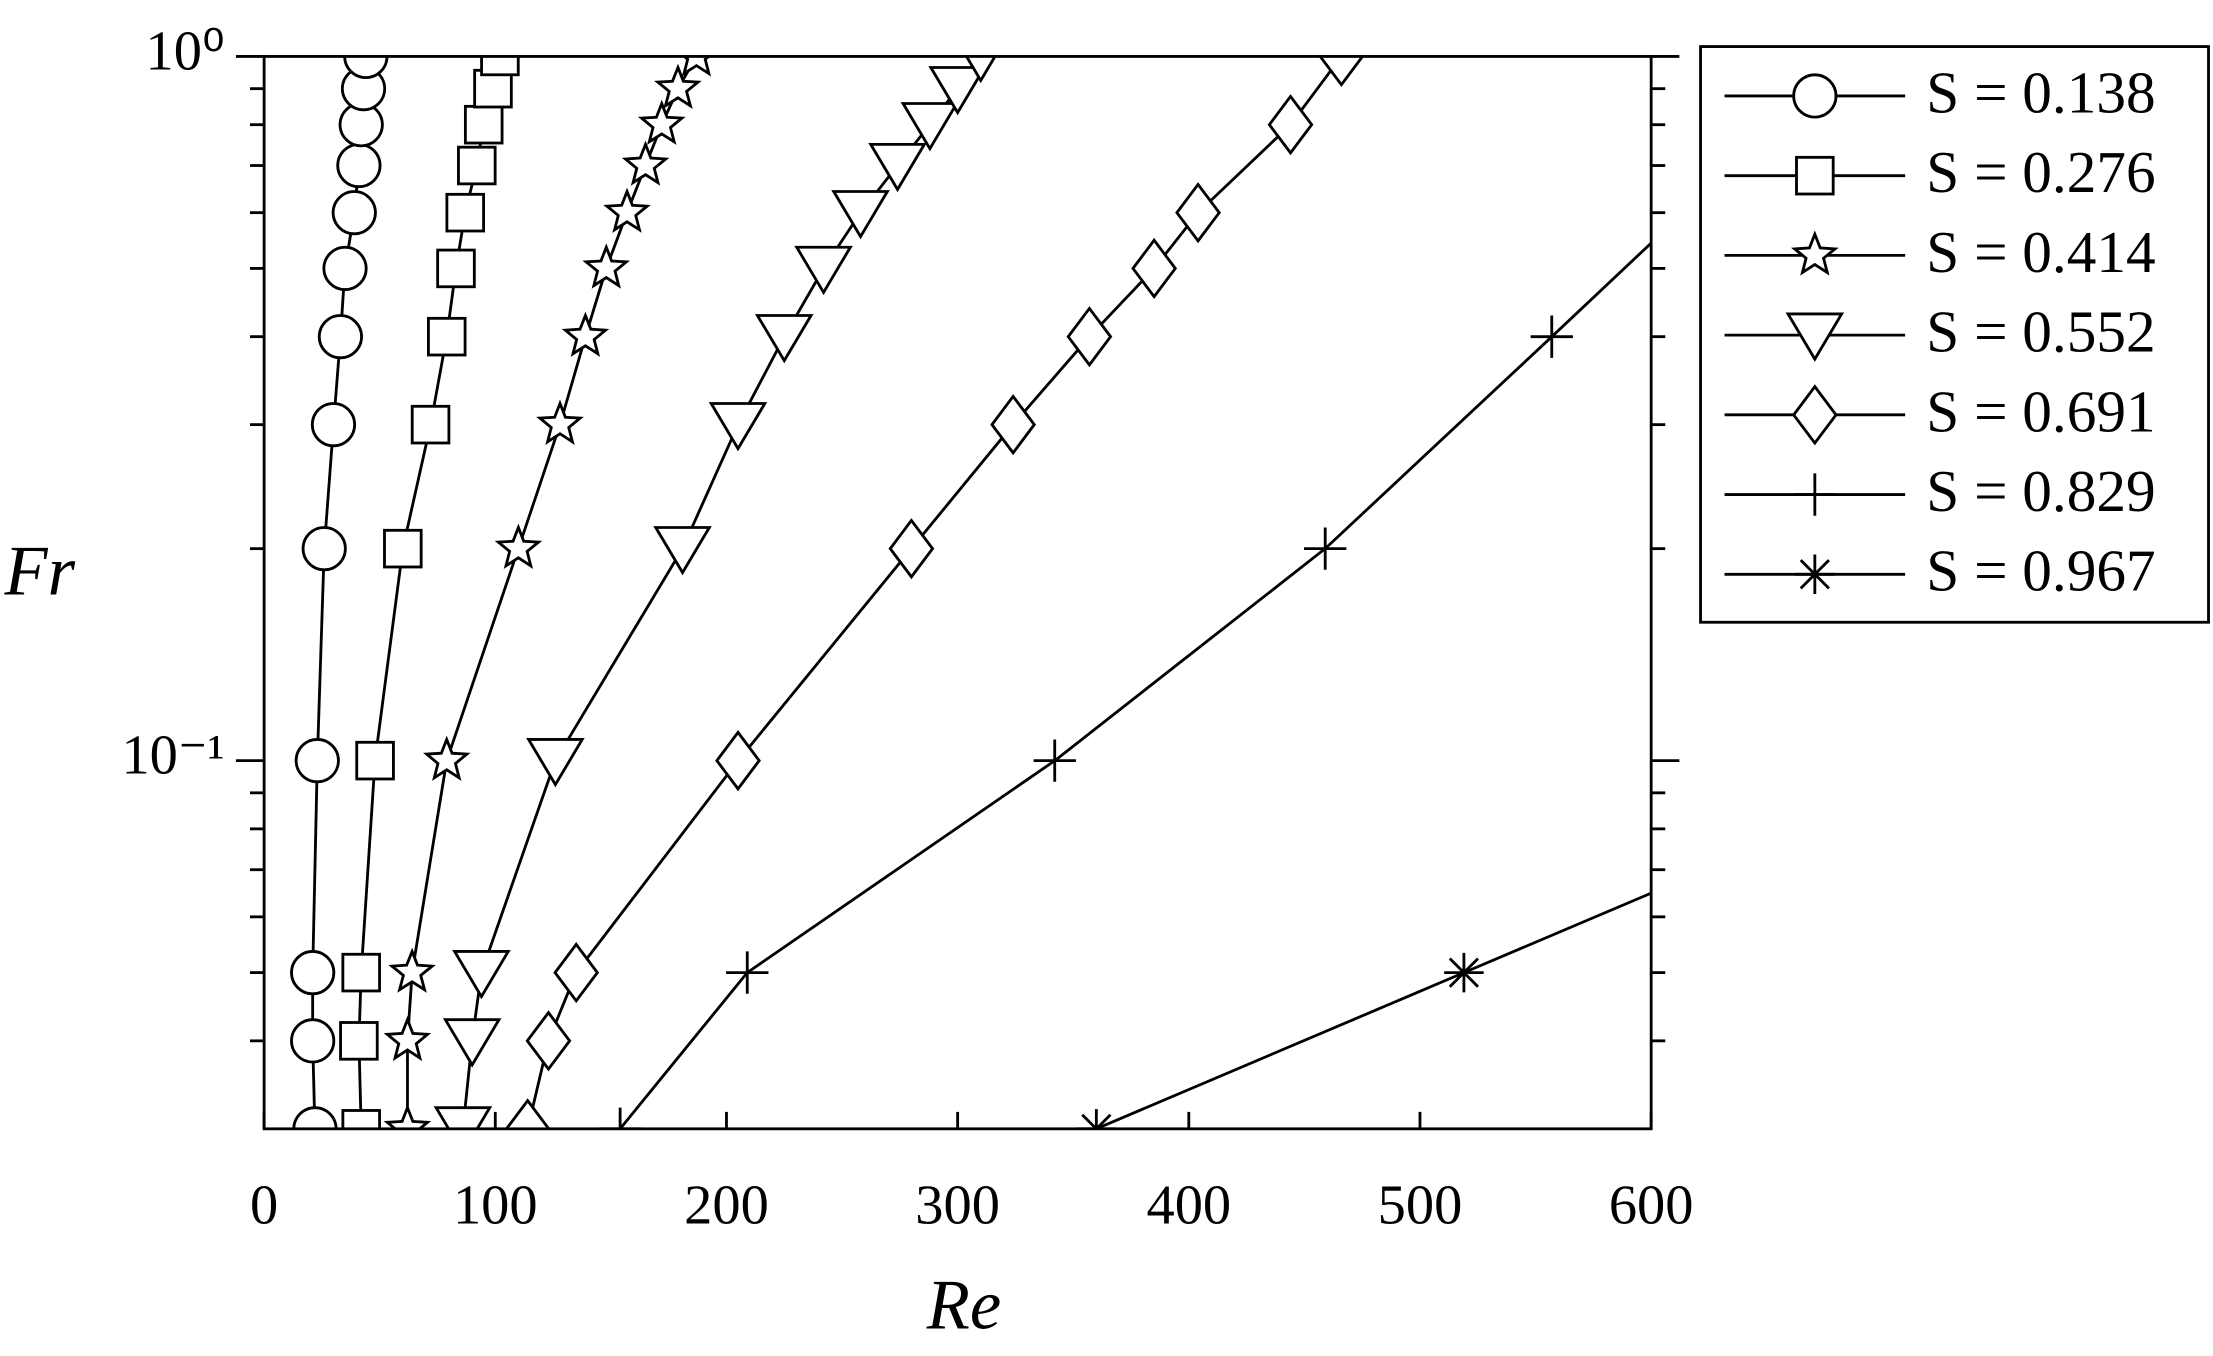  Describe the element at coordinates (2040, 491) in the screenshot. I see `legend-label: S = 0.829` at that location.